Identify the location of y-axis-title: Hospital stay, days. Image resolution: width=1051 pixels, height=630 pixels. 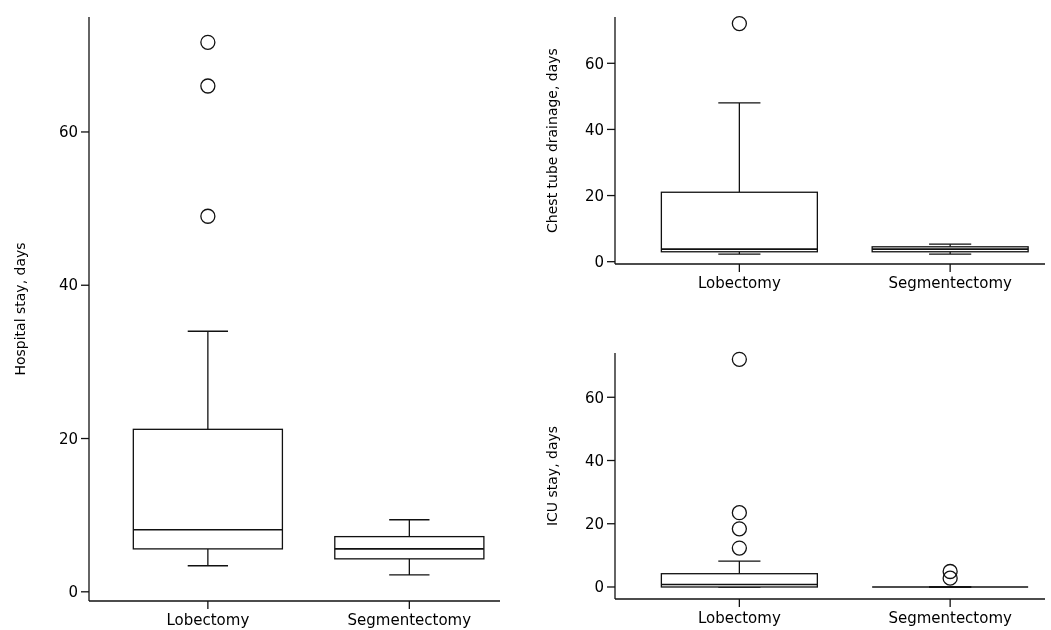
(19, 309).